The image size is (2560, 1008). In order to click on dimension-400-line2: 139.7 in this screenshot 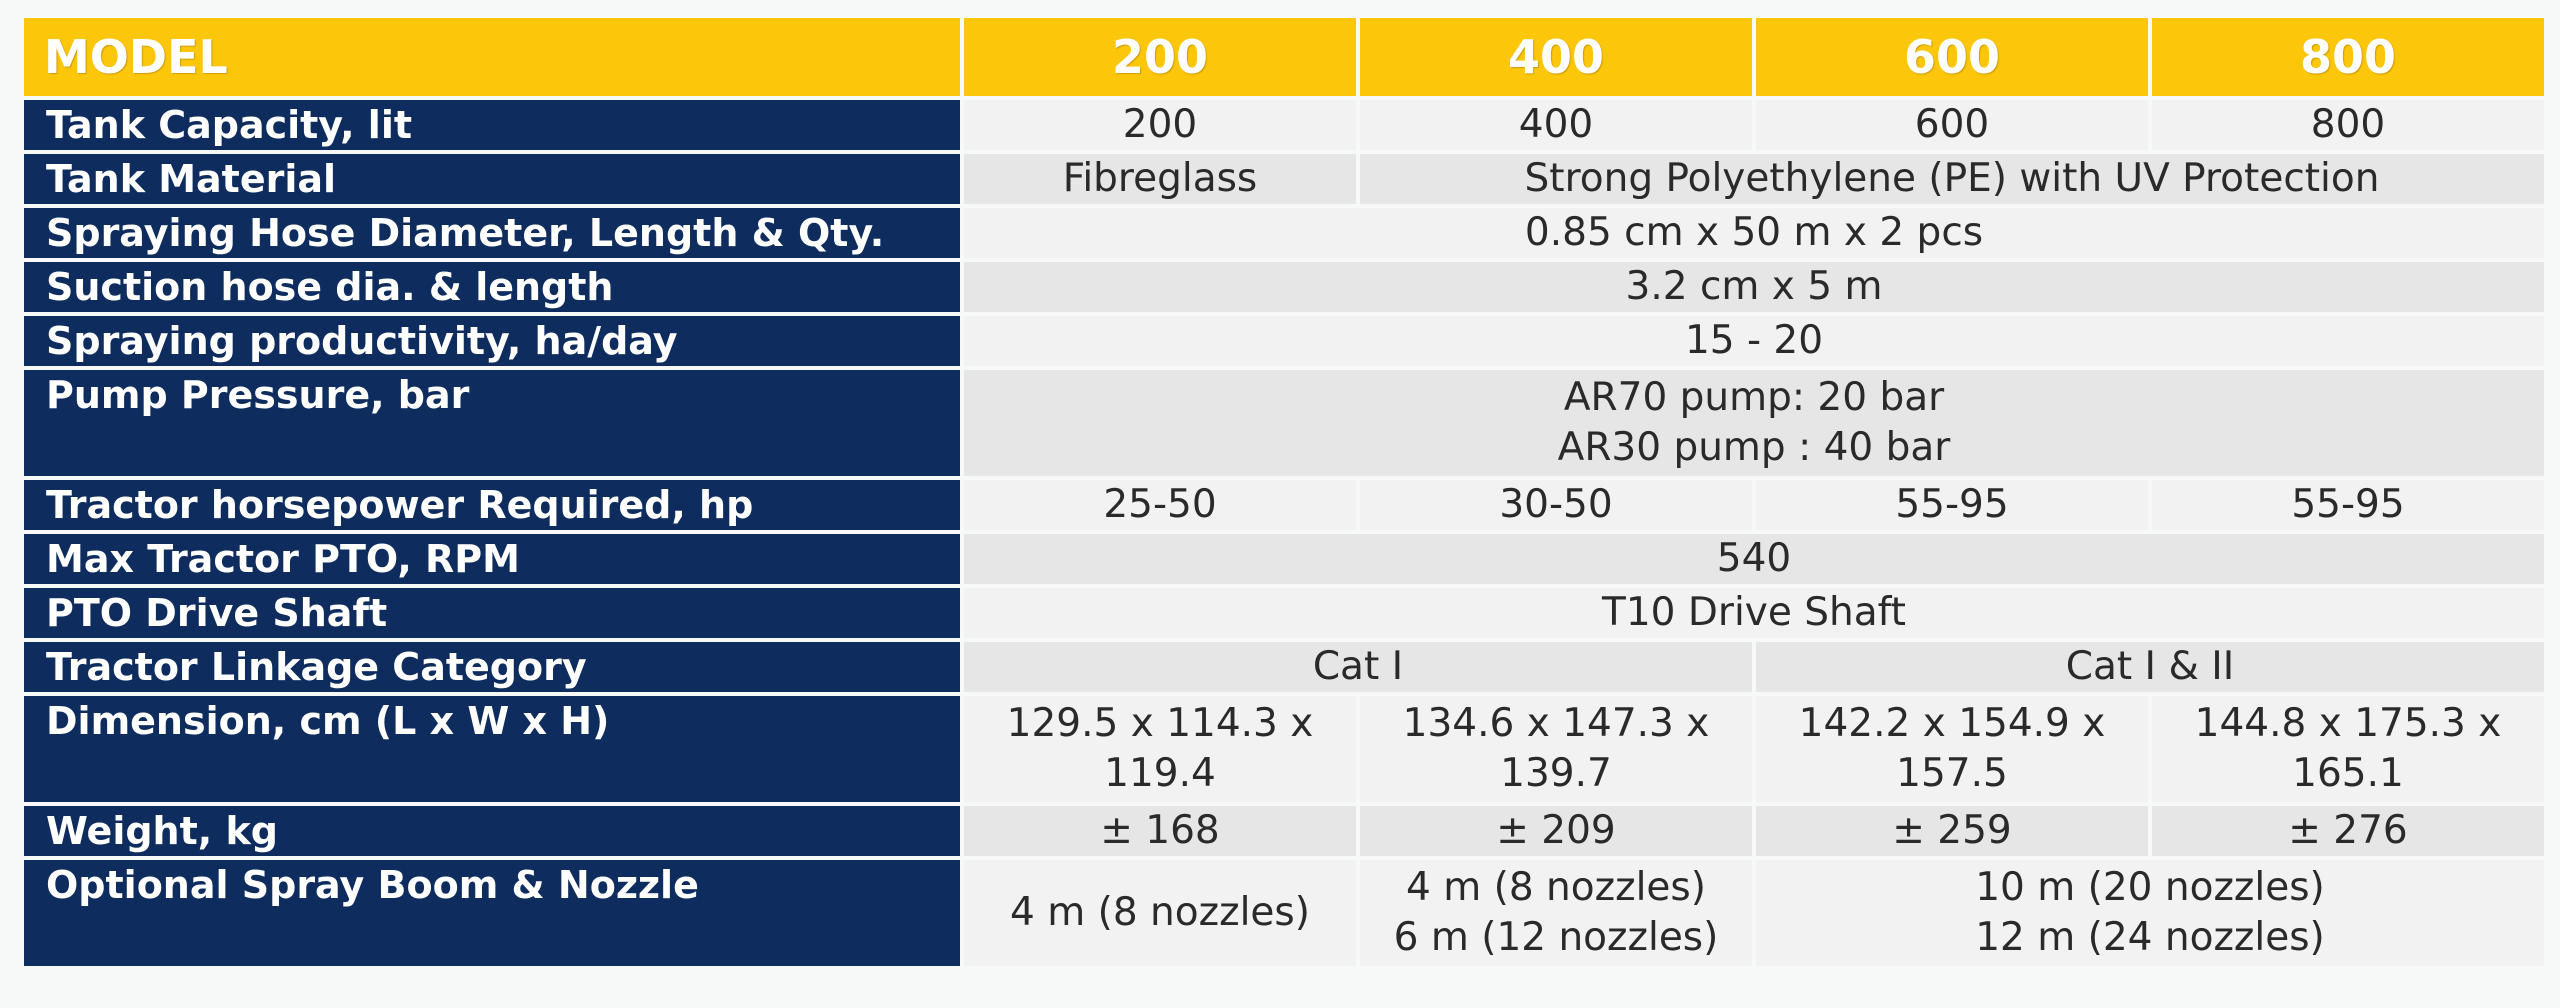, I will do `click(1556, 773)`.